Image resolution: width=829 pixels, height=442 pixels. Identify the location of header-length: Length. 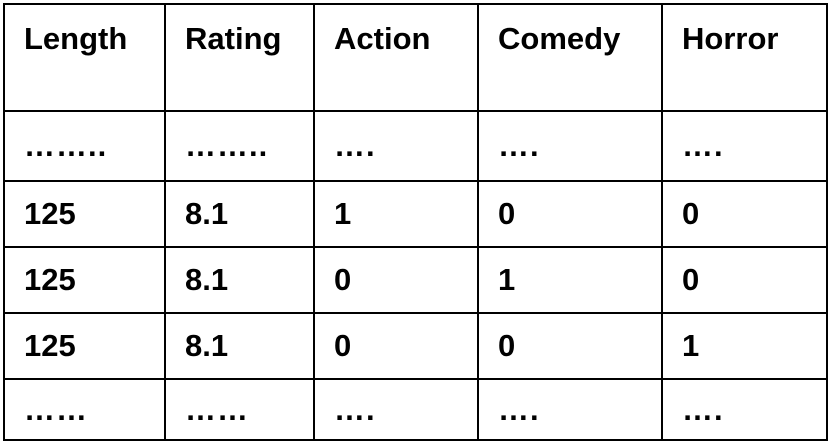
(84, 57).